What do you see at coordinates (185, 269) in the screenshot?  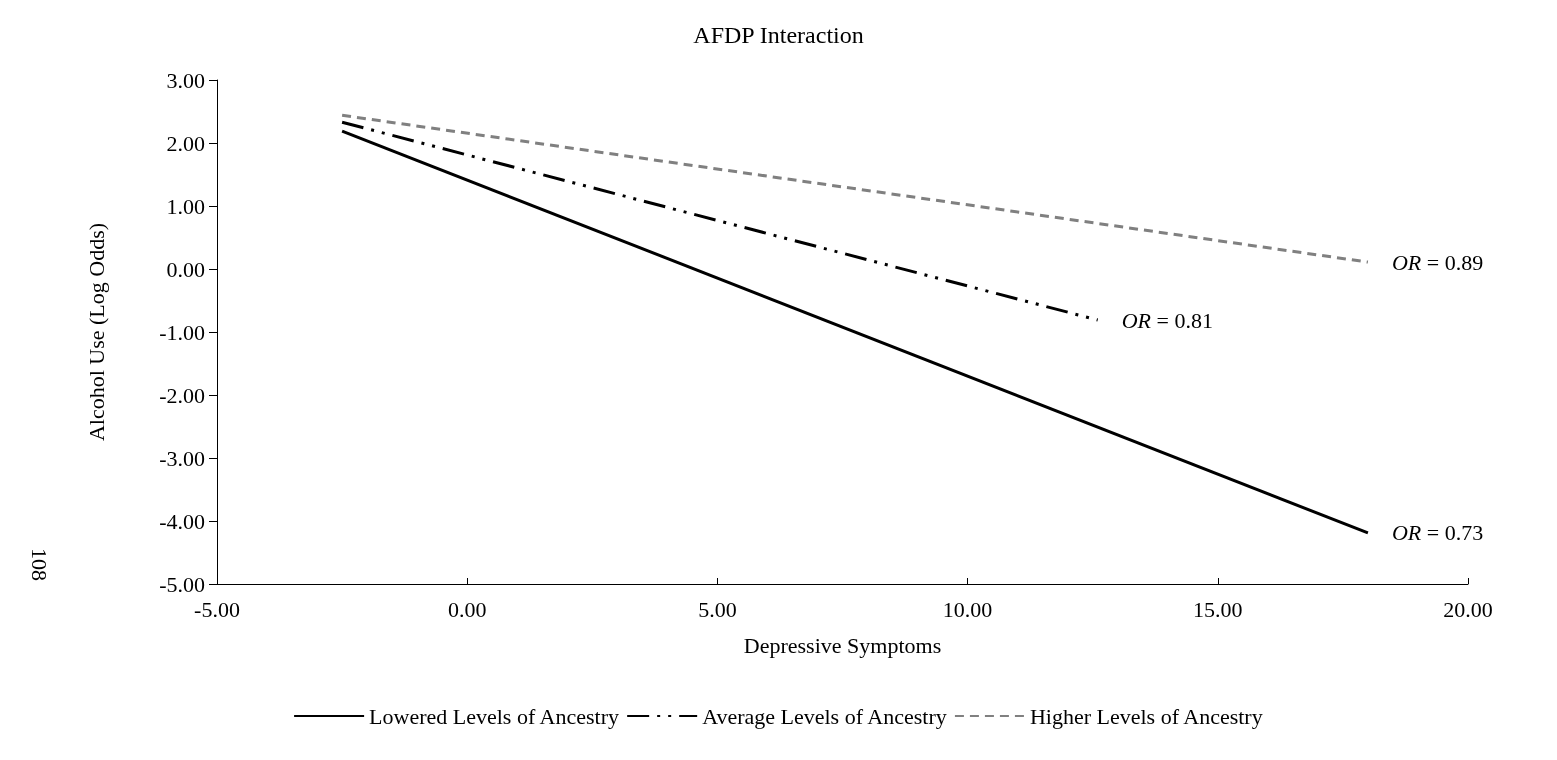 I see `y-tick-label: 0.00` at bounding box center [185, 269].